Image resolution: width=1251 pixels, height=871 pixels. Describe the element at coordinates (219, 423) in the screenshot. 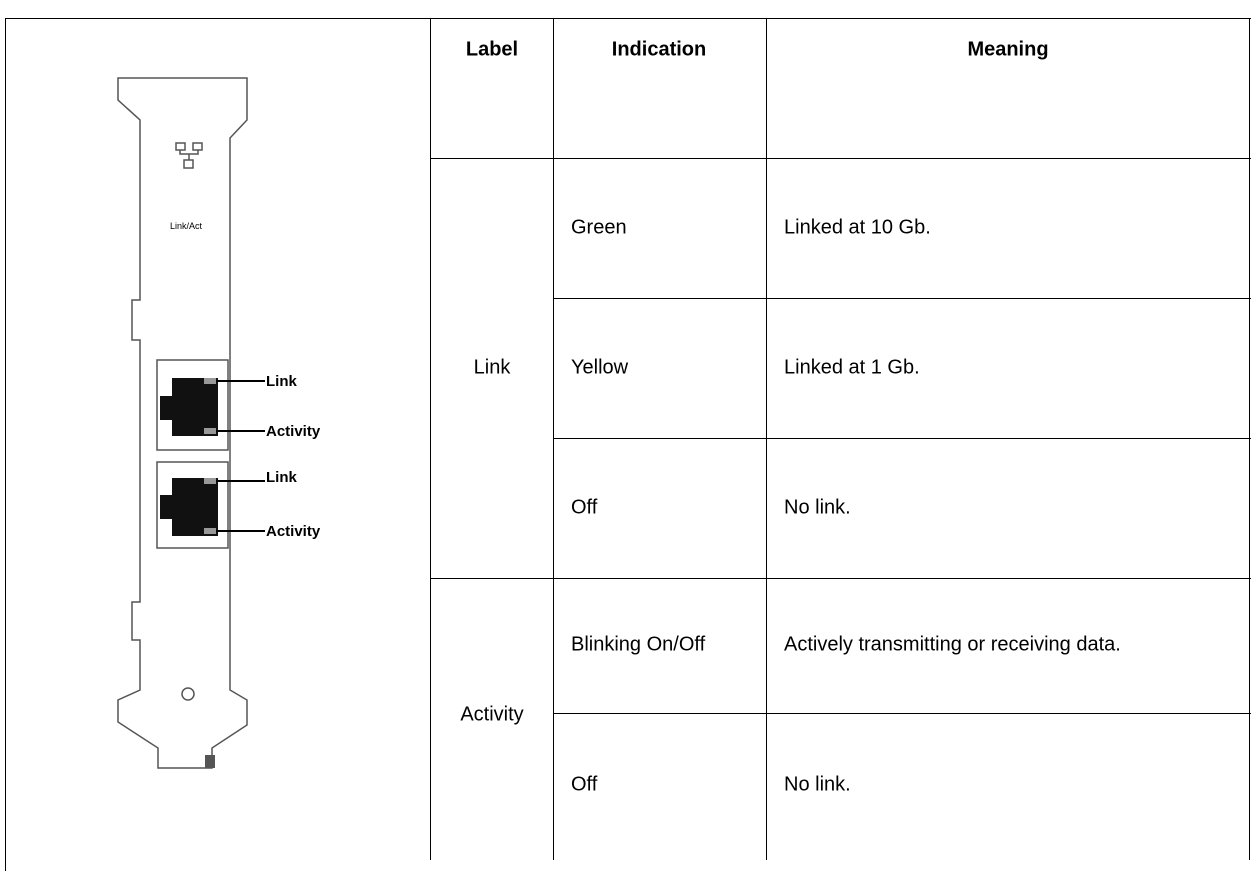

I see `bracket-diagram: Link/Act Link Activity Link Activity` at that location.